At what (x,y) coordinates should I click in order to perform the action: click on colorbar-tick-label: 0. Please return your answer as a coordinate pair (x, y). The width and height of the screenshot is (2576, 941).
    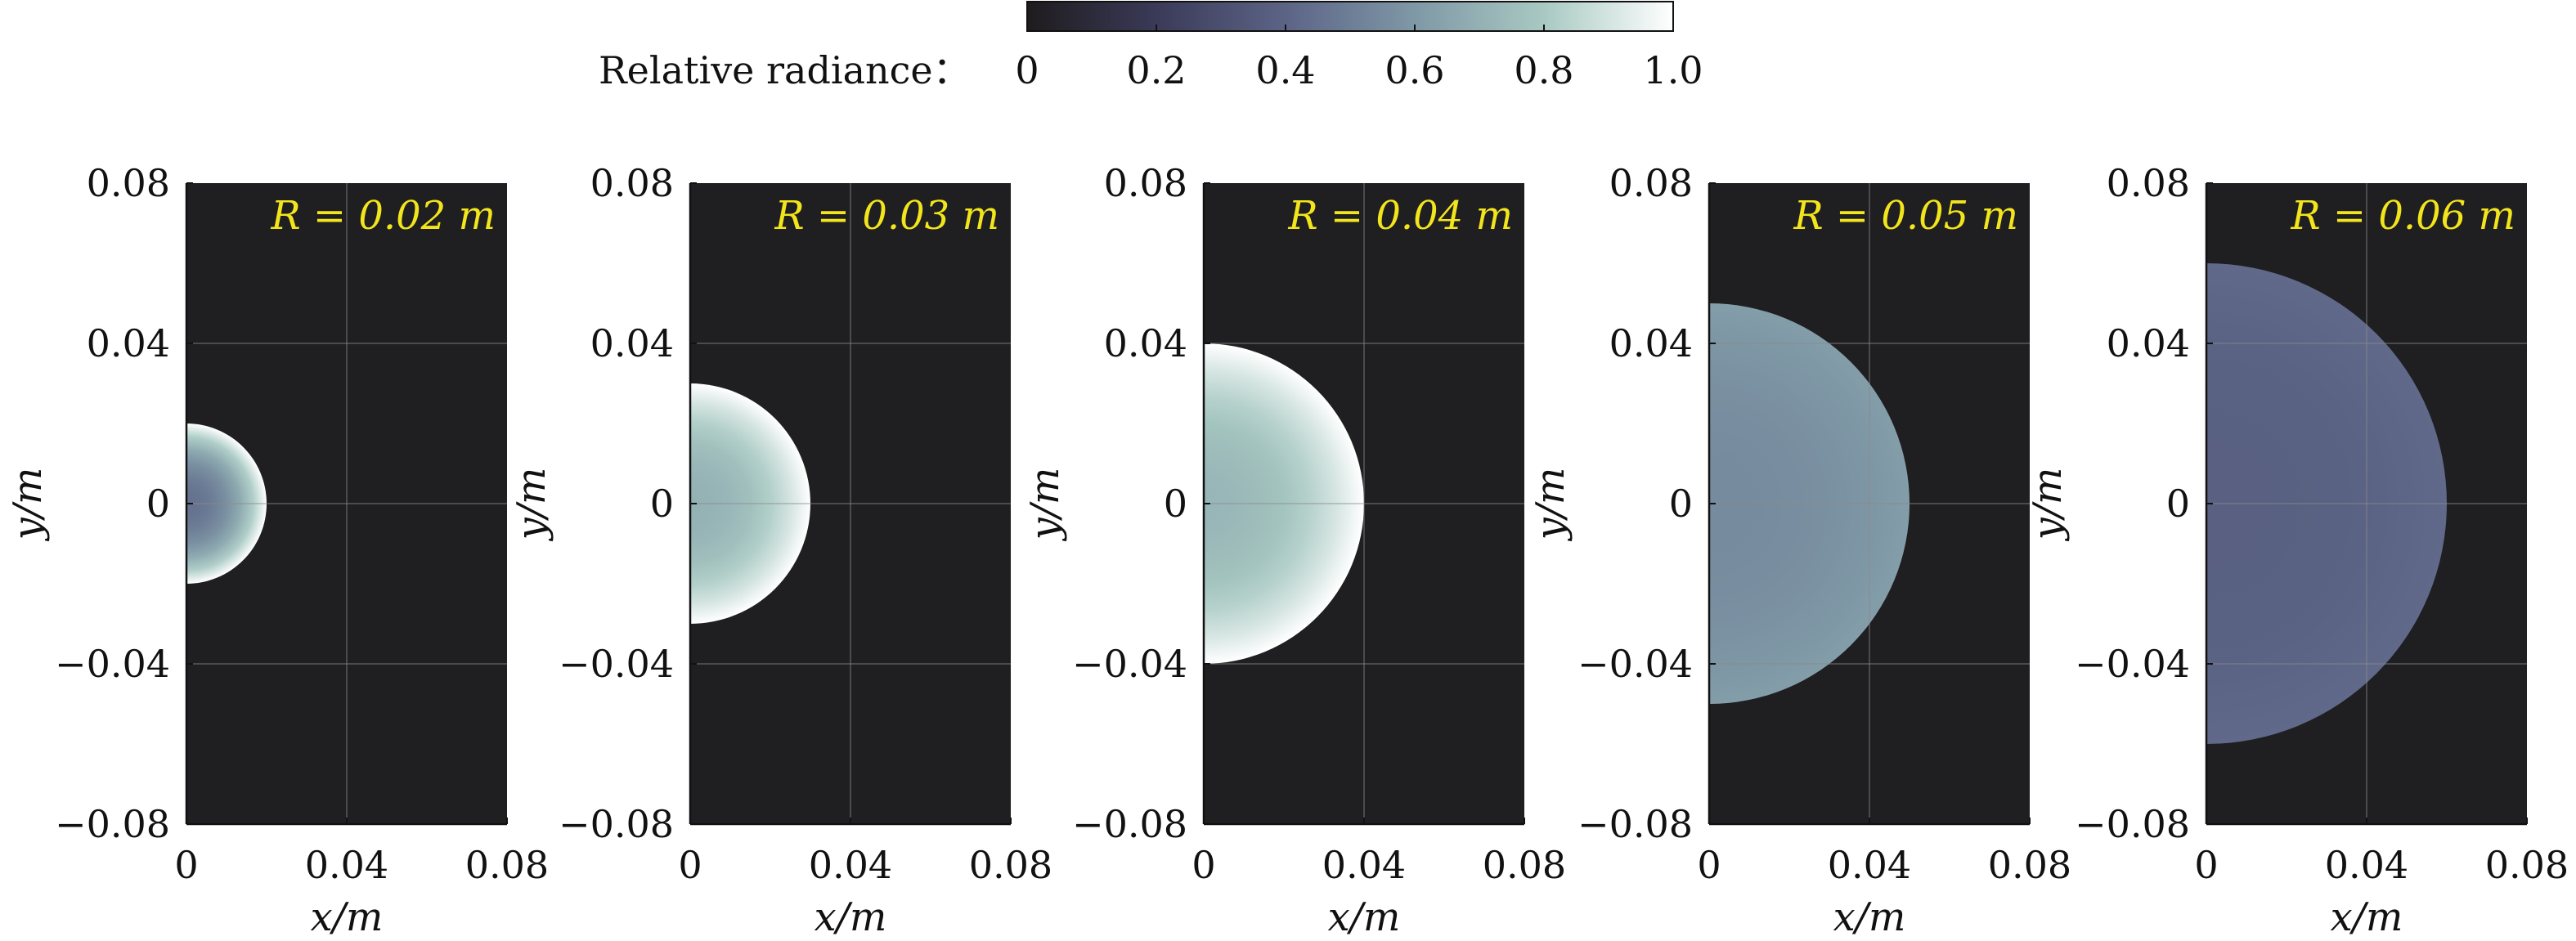
    Looking at the image, I should click on (1027, 70).